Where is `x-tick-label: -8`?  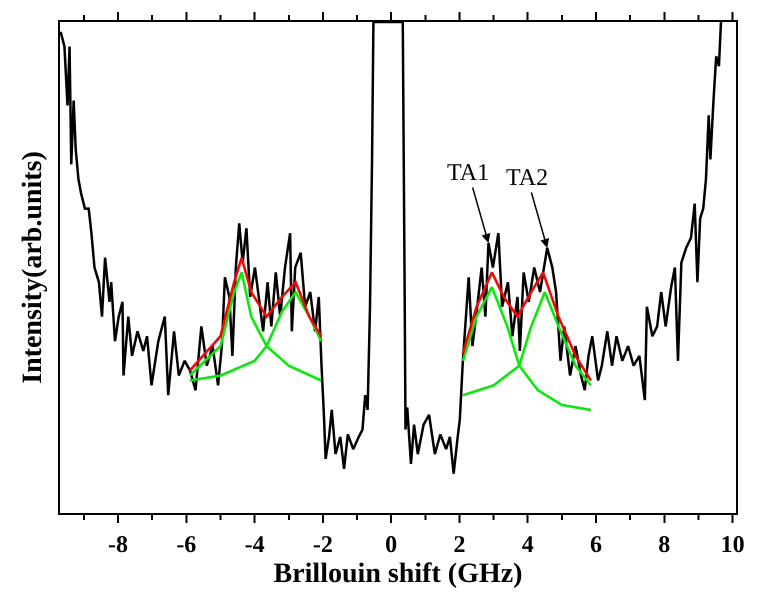
x-tick-label: -8 is located at coordinates (118, 545).